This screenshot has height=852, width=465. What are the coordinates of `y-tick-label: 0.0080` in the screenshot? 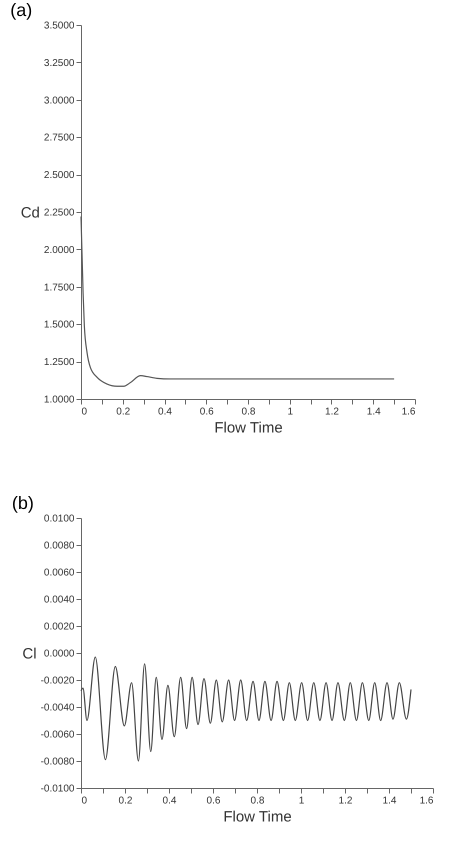 It's located at (59, 546).